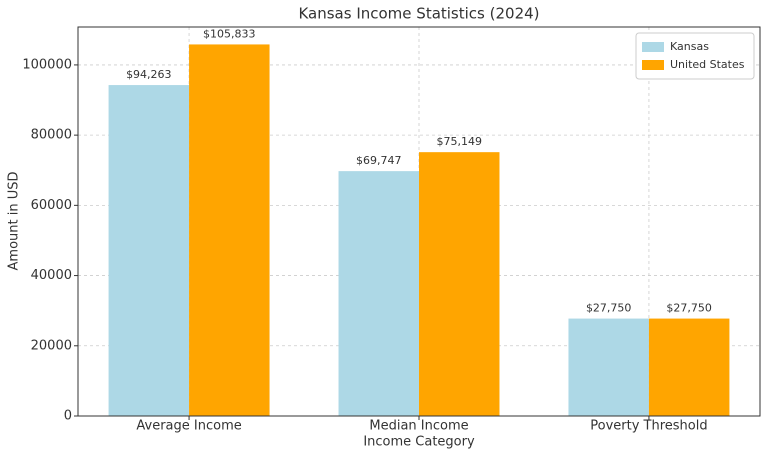 This screenshot has height=458, width=768. What do you see at coordinates (68, 416) in the screenshot?
I see `y-tick-label: 0` at bounding box center [68, 416].